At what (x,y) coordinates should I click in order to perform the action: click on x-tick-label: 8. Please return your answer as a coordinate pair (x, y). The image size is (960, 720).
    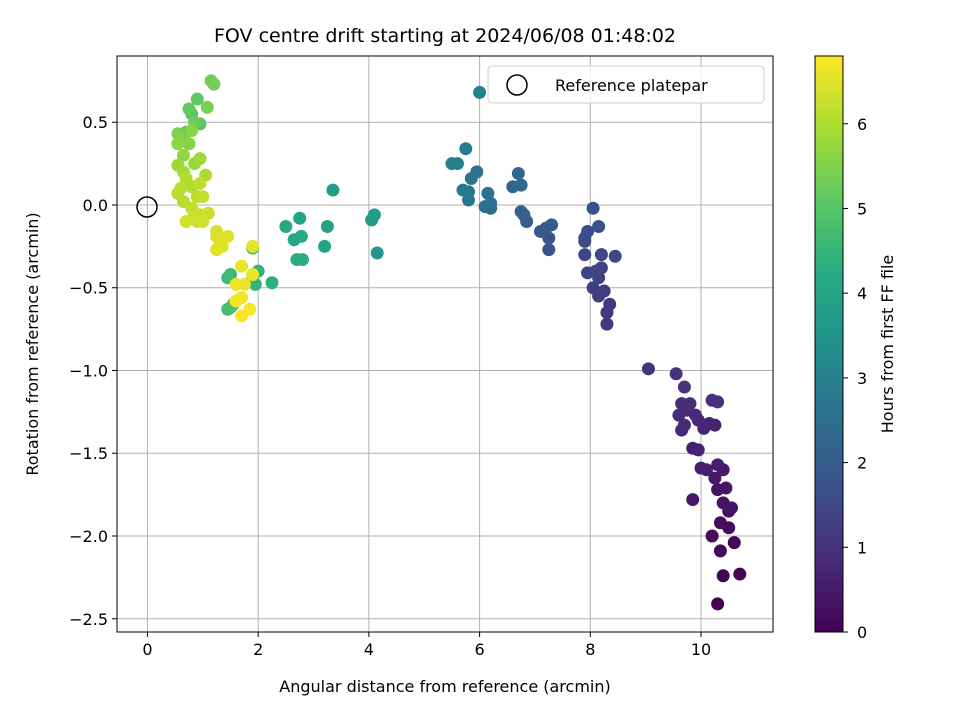
    Looking at the image, I should click on (590, 649).